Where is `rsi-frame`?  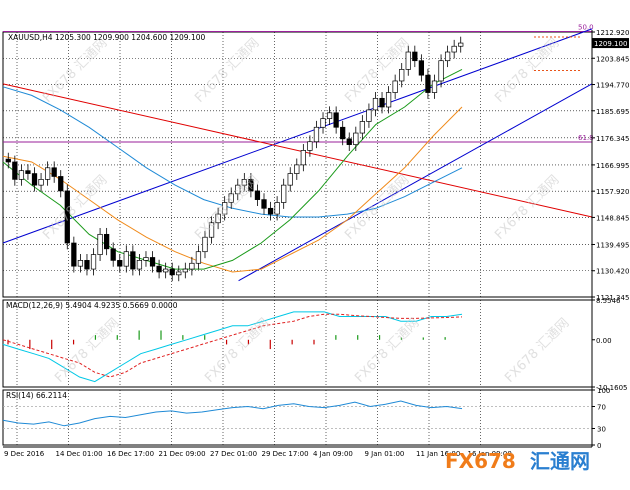
rsi-frame is located at coordinates (297, 417).